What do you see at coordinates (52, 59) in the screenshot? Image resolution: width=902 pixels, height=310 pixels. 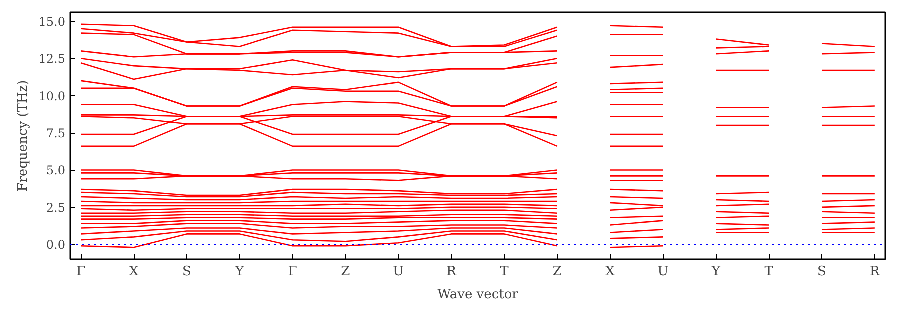 I see `y-tick-label: 12.5` at bounding box center [52, 59].